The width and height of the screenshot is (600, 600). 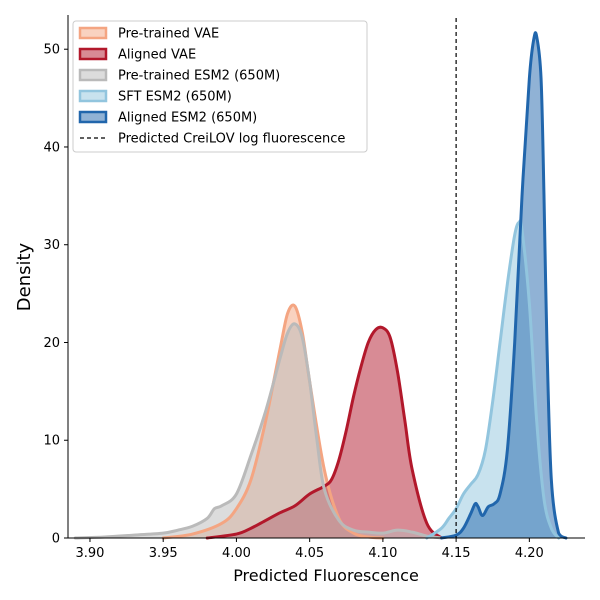 I want to click on area-aligned-vae, so click(x=324, y=432).